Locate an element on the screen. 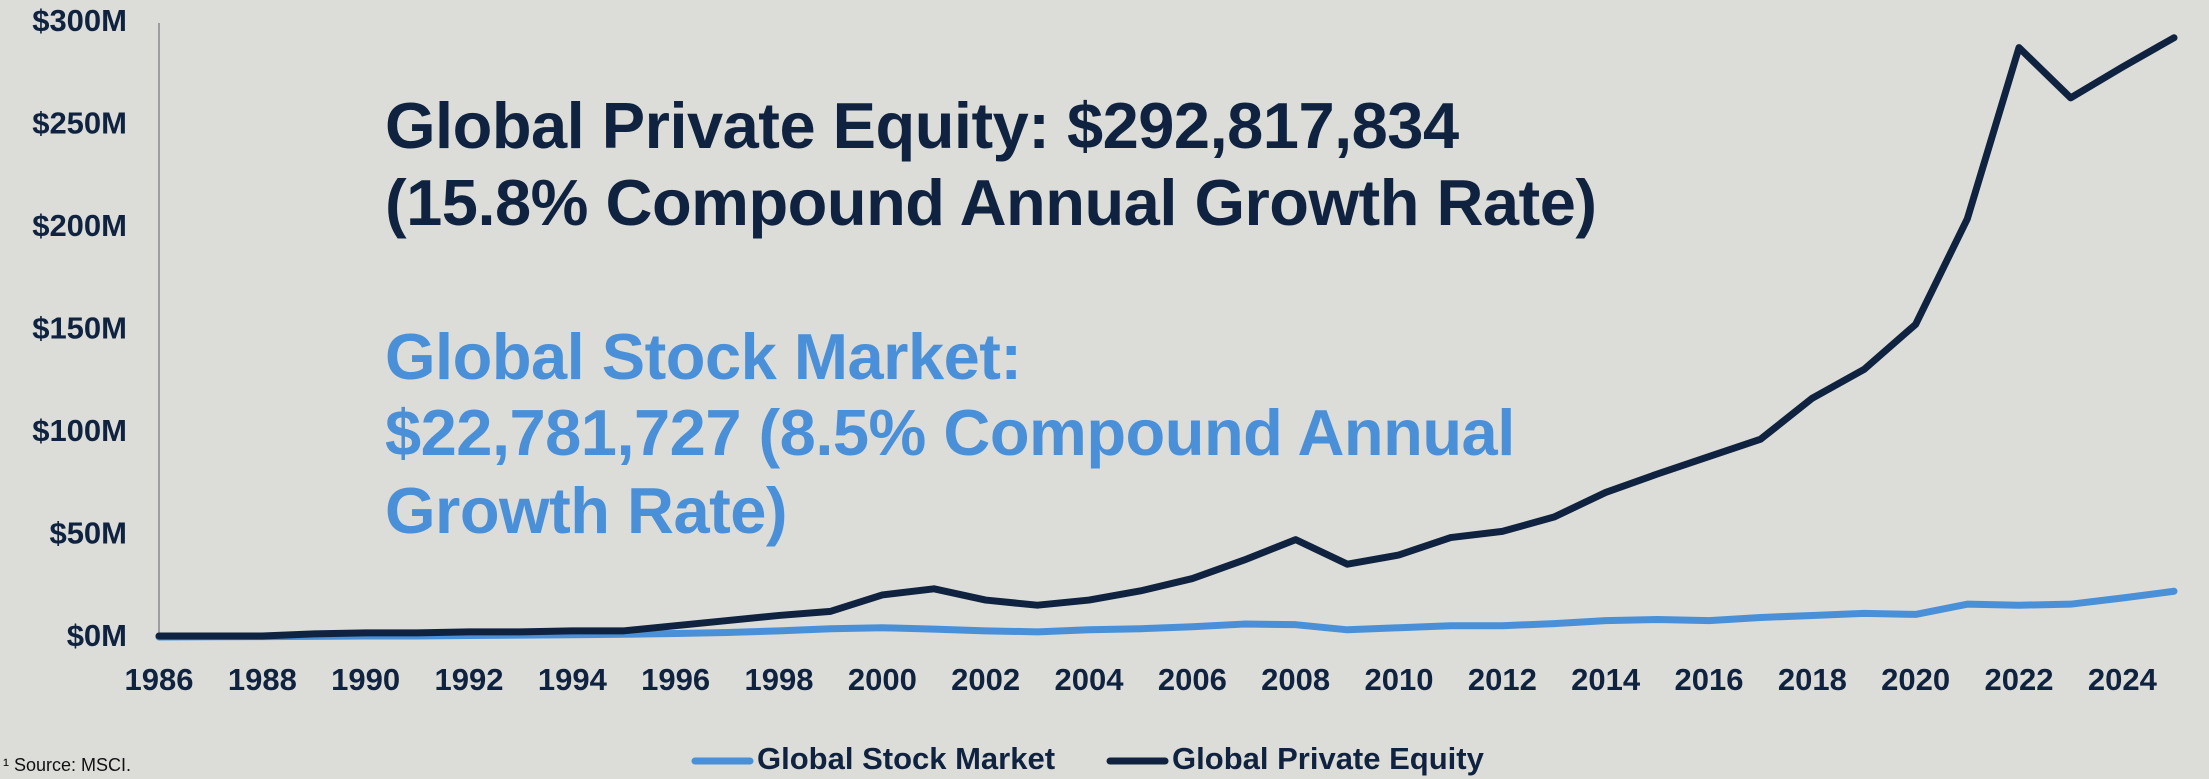 The image size is (2209, 779). y-tick-label: $50M is located at coordinates (88, 533).